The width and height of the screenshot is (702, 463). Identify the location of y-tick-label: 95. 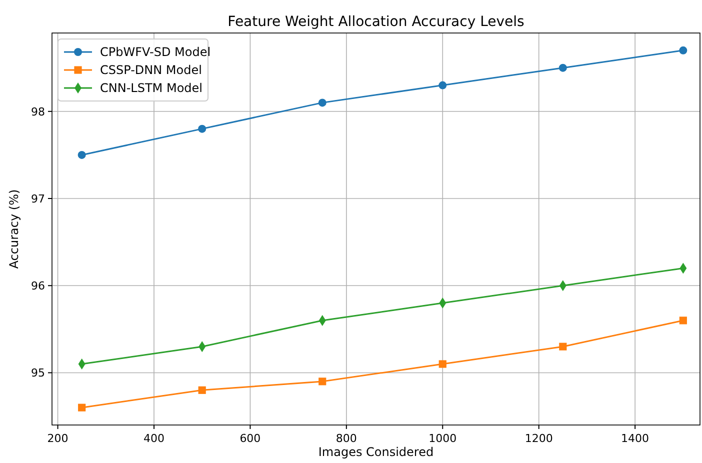
(38, 373).